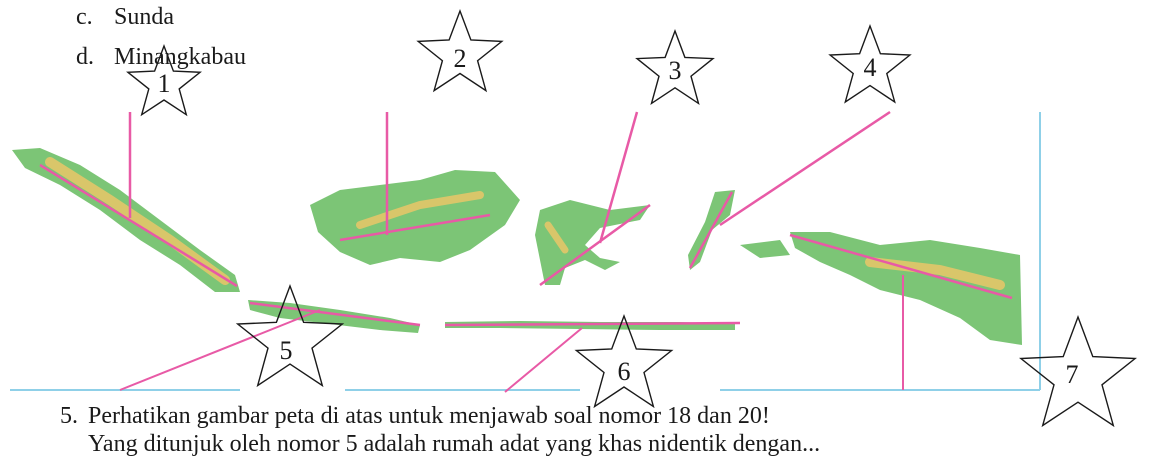 The width and height of the screenshot is (1166, 458). I want to click on pointer-line-4-region, so click(711, 230).